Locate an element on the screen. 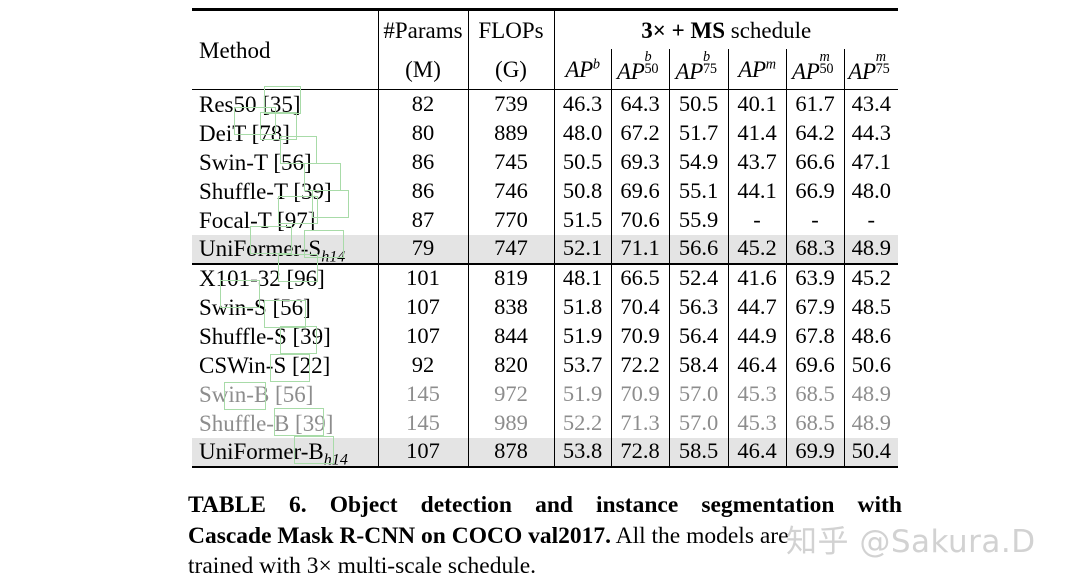 Image resolution: width=1080 pixels, height=582 pixels. caption-word-3: detection is located at coordinates (466, 505).